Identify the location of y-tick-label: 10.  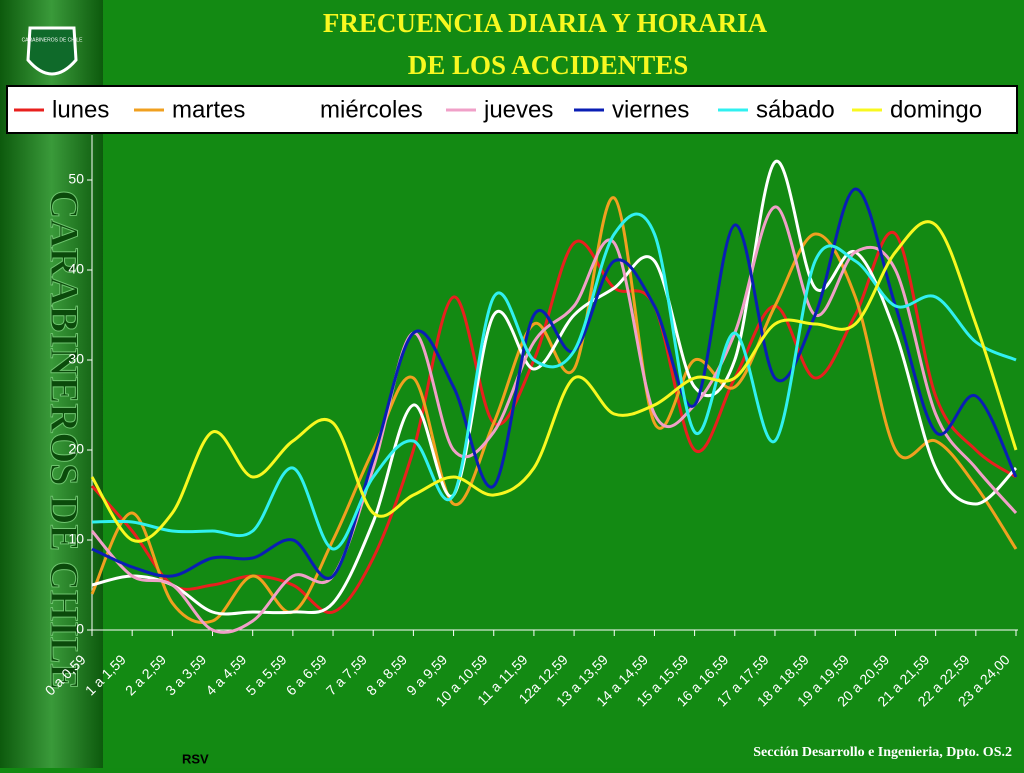
(76, 539).